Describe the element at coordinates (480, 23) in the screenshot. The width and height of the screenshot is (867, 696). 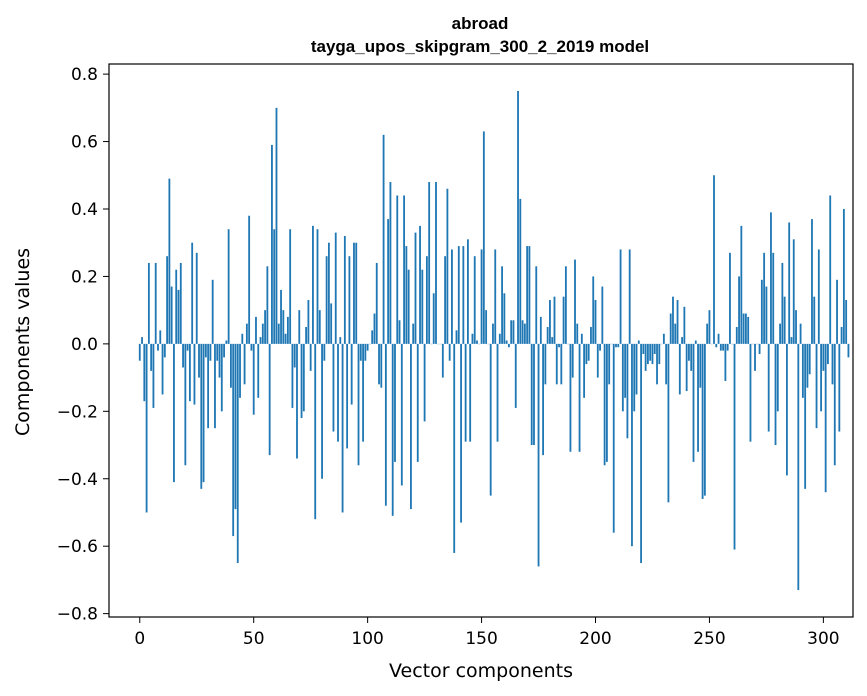
I see `chart-title-line-1: abroad` at that location.